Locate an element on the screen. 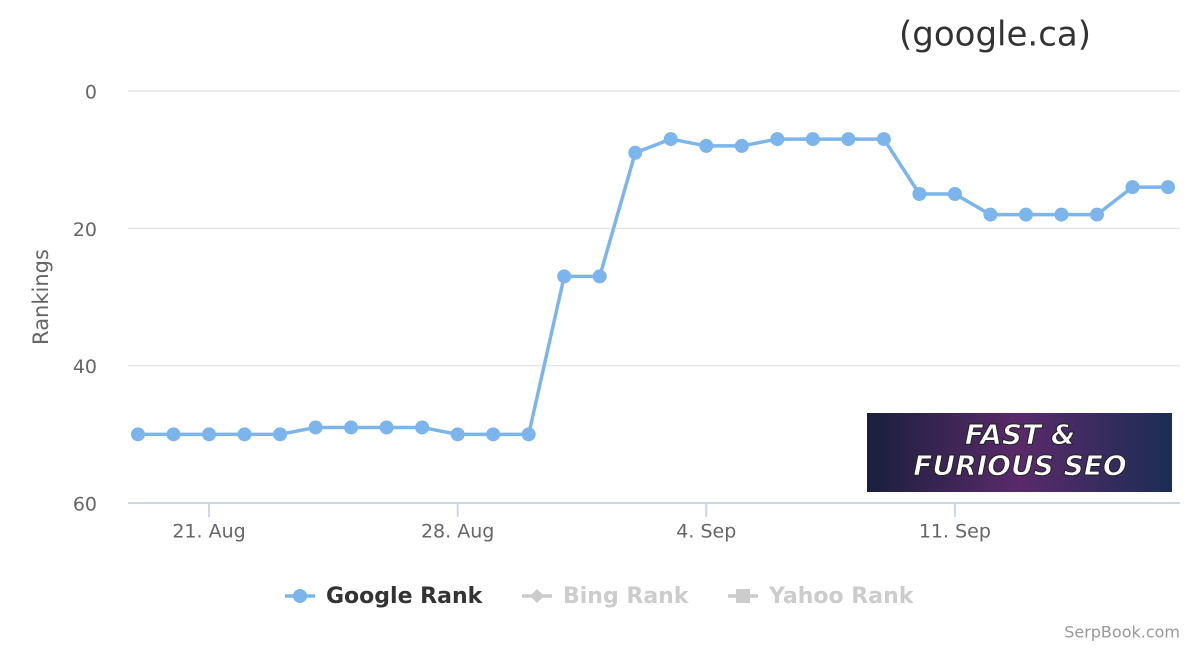  y-tick-label: 20 is located at coordinates (85, 230).